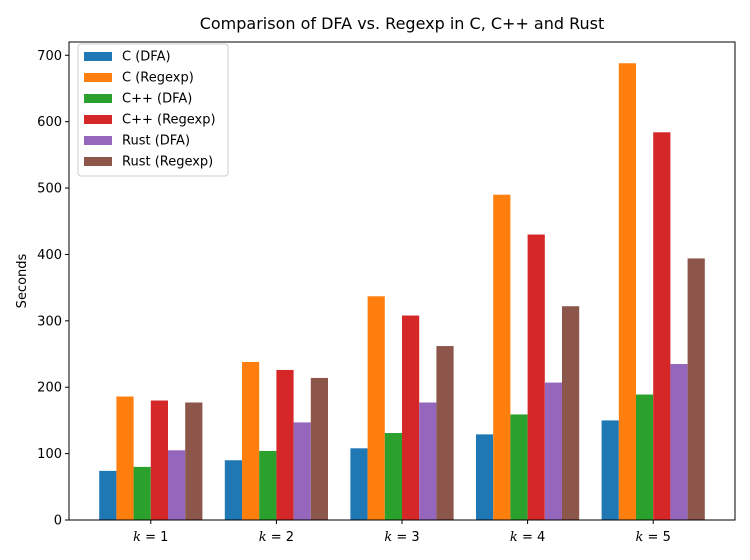  What do you see at coordinates (158, 78) in the screenshot?
I see `legend-label: C (Regexp)` at bounding box center [158, 78].